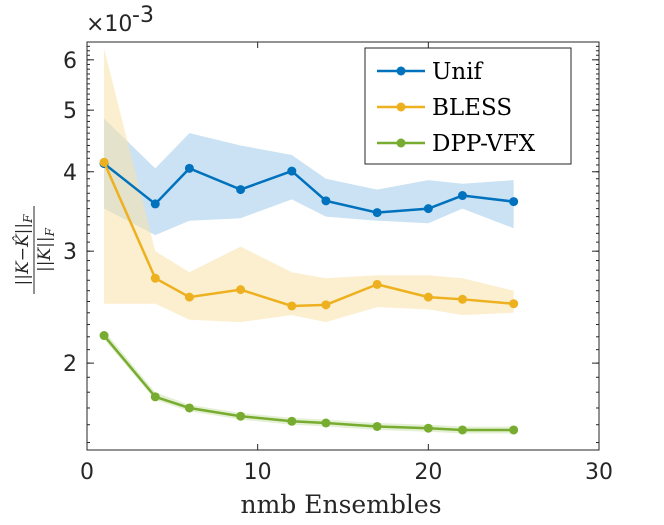  I want to click on y-label-numerator-text: ||K−K̂||, so click(23, 254).